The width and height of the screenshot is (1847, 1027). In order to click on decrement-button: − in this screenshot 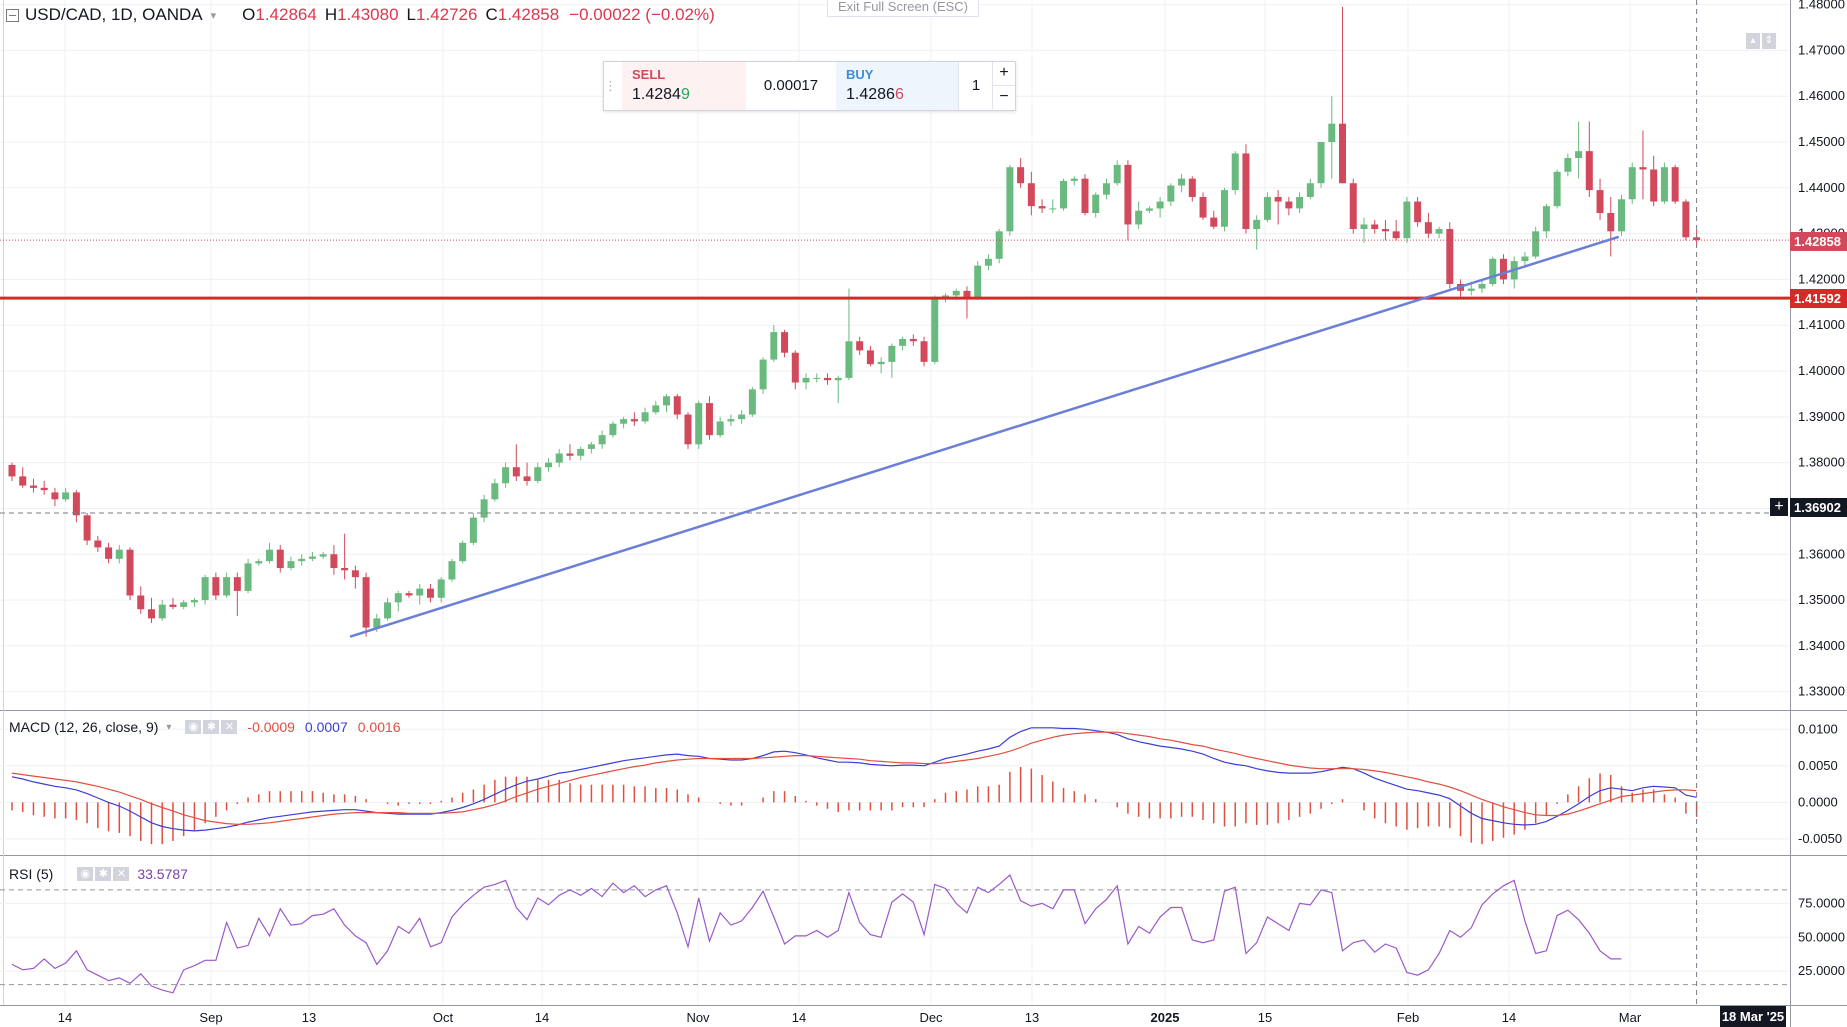, I will do `click(1003, 97)`.